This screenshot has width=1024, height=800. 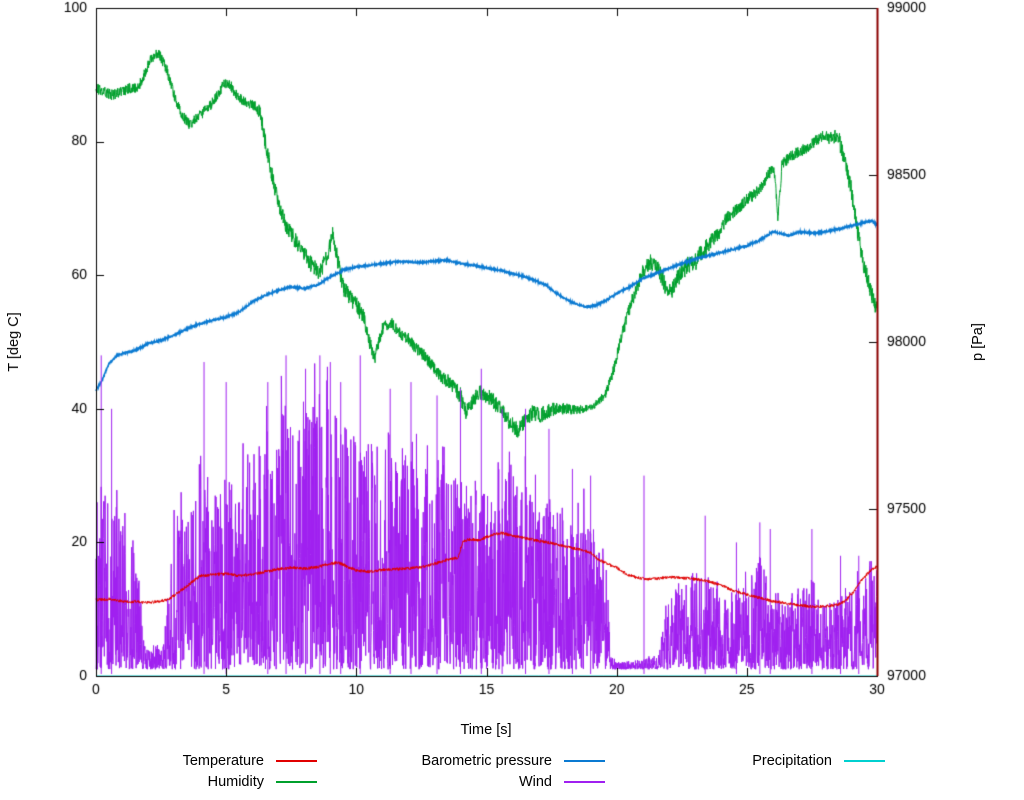 I want to click on y-axis-label-right: p [Pa], so click(x=978, y=342).